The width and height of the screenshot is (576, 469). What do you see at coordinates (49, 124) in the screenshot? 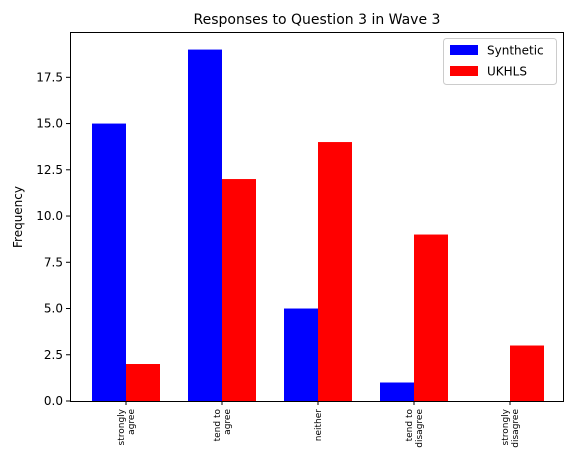
I see `y-tick-label: 15.0` at bounding box center [49, 124].